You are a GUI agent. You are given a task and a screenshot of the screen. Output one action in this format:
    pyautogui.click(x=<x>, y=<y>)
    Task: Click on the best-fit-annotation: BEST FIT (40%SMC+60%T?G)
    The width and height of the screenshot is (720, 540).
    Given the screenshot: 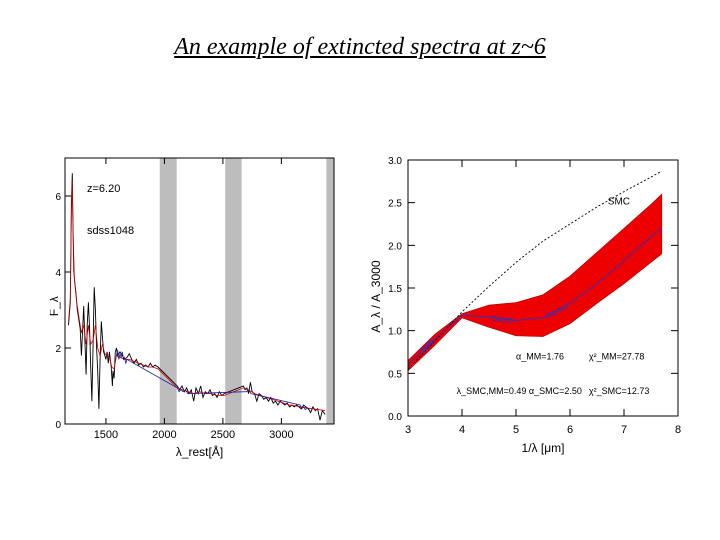 What is the action you would take?
    pyautogui.click(x=477, y=171)
    